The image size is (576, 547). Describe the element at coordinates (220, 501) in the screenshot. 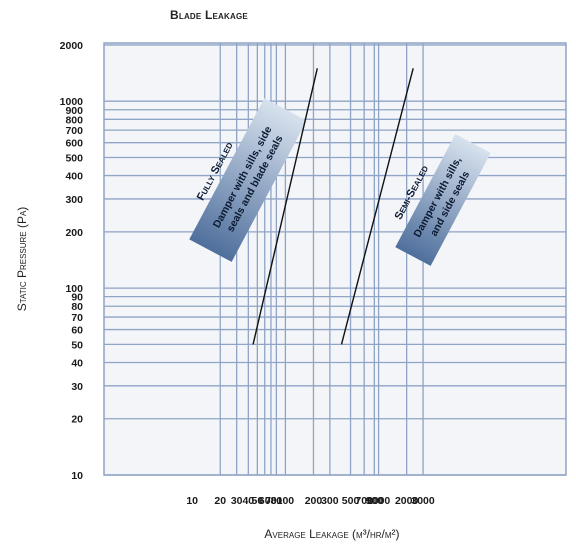

I see `x-tick-label: 20` at that location.